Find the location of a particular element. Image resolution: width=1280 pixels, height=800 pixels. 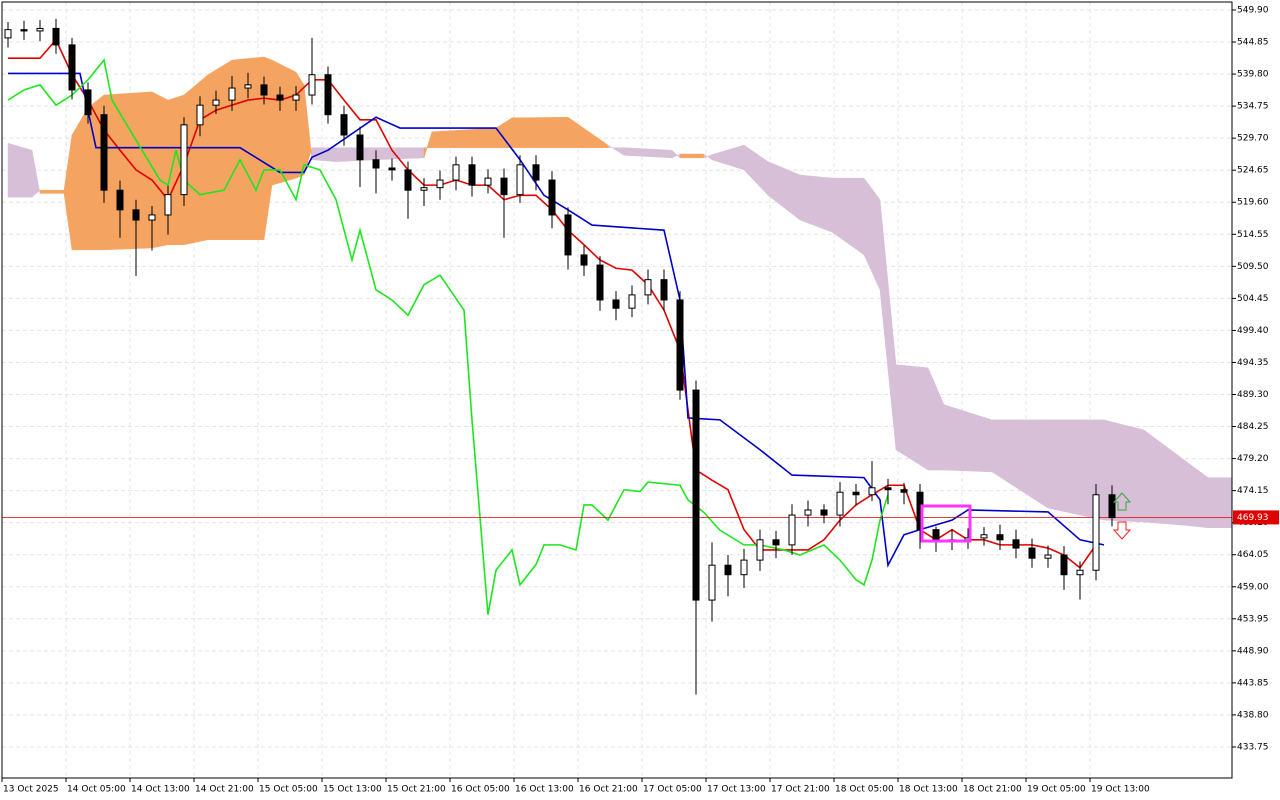

y-tick-label: 484.25 is located at coordinates (1253, 427).